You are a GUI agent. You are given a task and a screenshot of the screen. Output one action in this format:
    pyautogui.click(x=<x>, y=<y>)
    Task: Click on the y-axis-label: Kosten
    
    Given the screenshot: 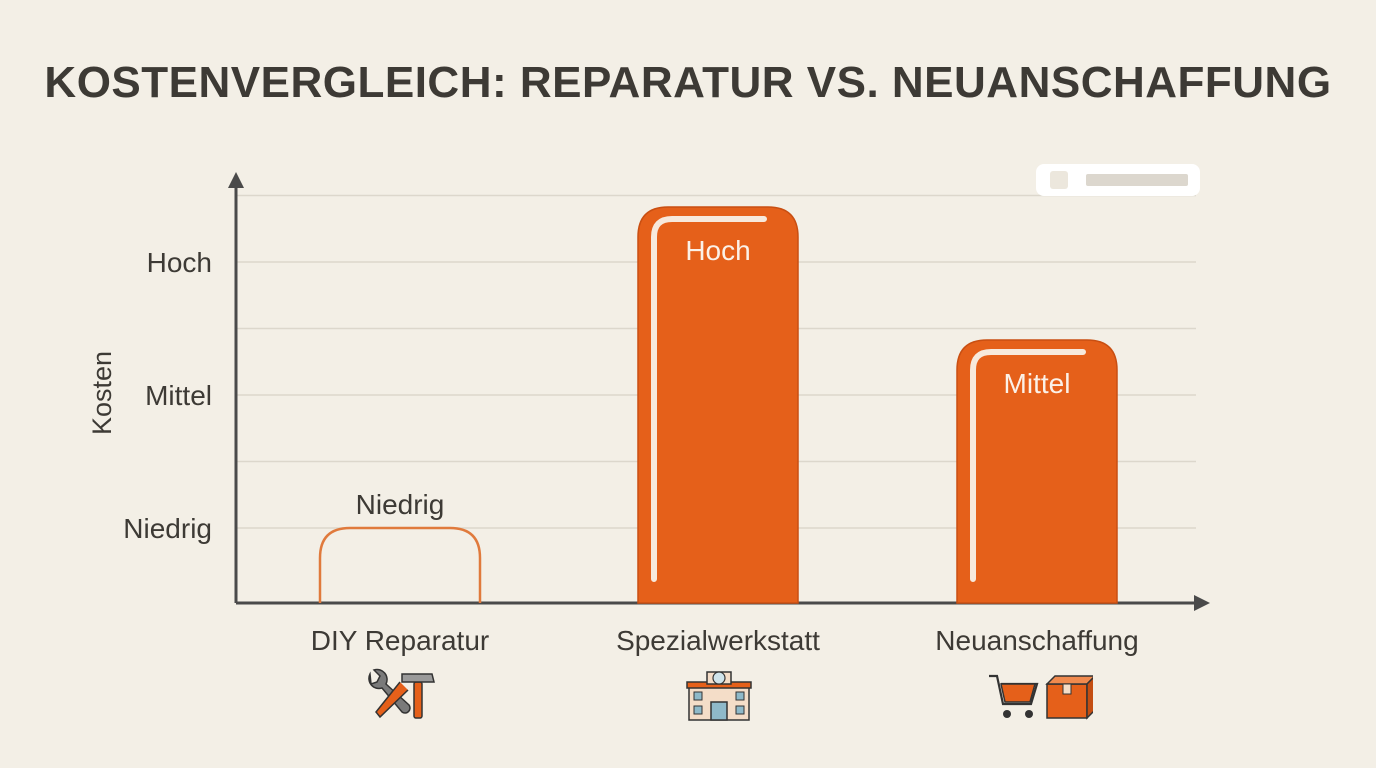 What is the action you would take?
    pyautogui.click(x=102, y=393)
    